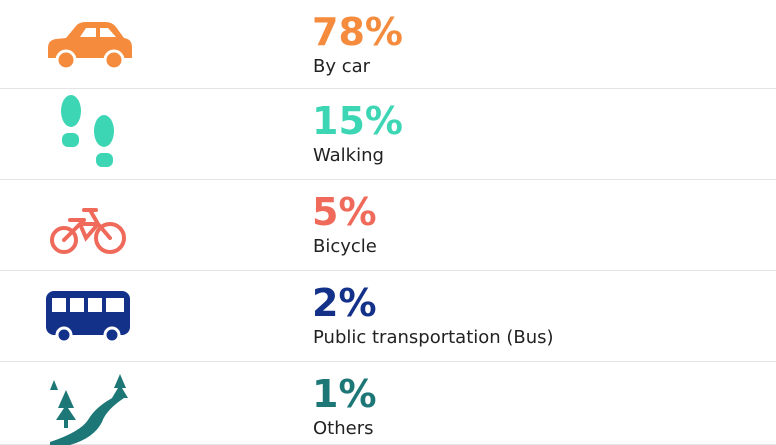 The height and width of the screenshot is (445, 776). What do you see at coordinates (357, 32) in the screenshot?
I see `percent: 78%` at bounding box center [357, 32].